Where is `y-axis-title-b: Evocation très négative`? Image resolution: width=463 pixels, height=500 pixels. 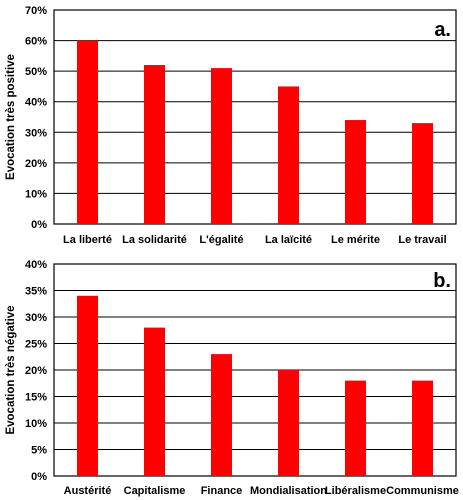 y-axis-title-b: Evocation très négative is located at coordinates (11, 369).